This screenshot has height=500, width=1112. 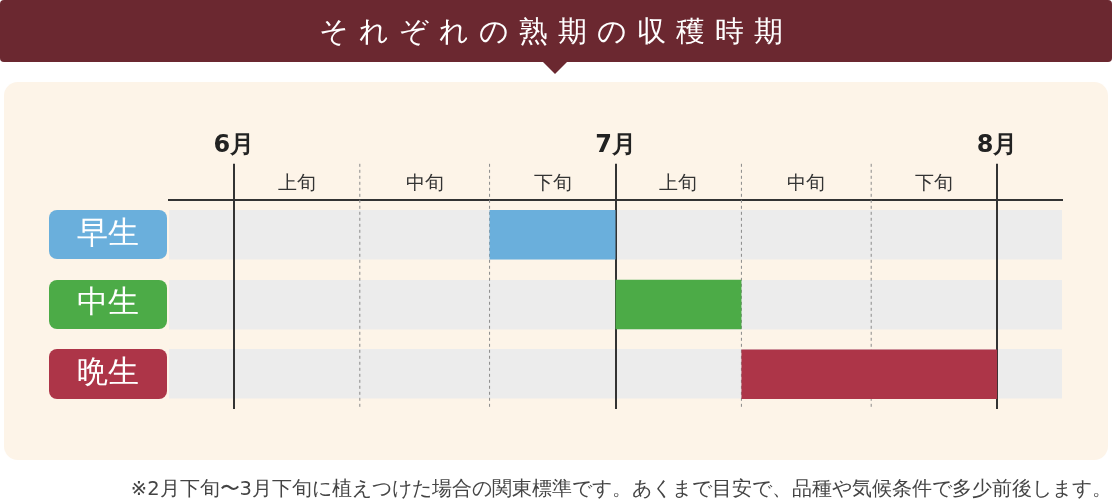 What do you see at coordinates (108, 371) in the screenshot?
I see `y-tick-label: 晩生` at bounding box center [108, 371].